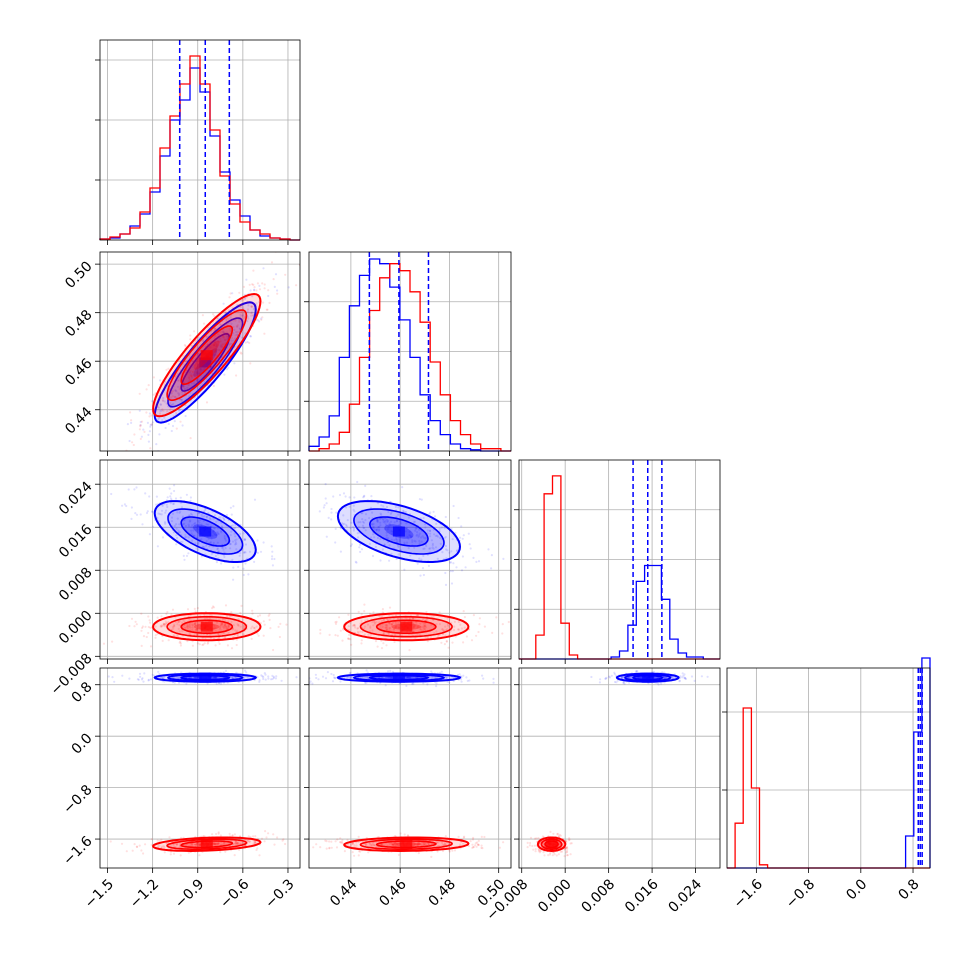 This screenshot has height=970, width=970. I want to click on x-tick-label-3-2: 0.0, so click(856, 889).